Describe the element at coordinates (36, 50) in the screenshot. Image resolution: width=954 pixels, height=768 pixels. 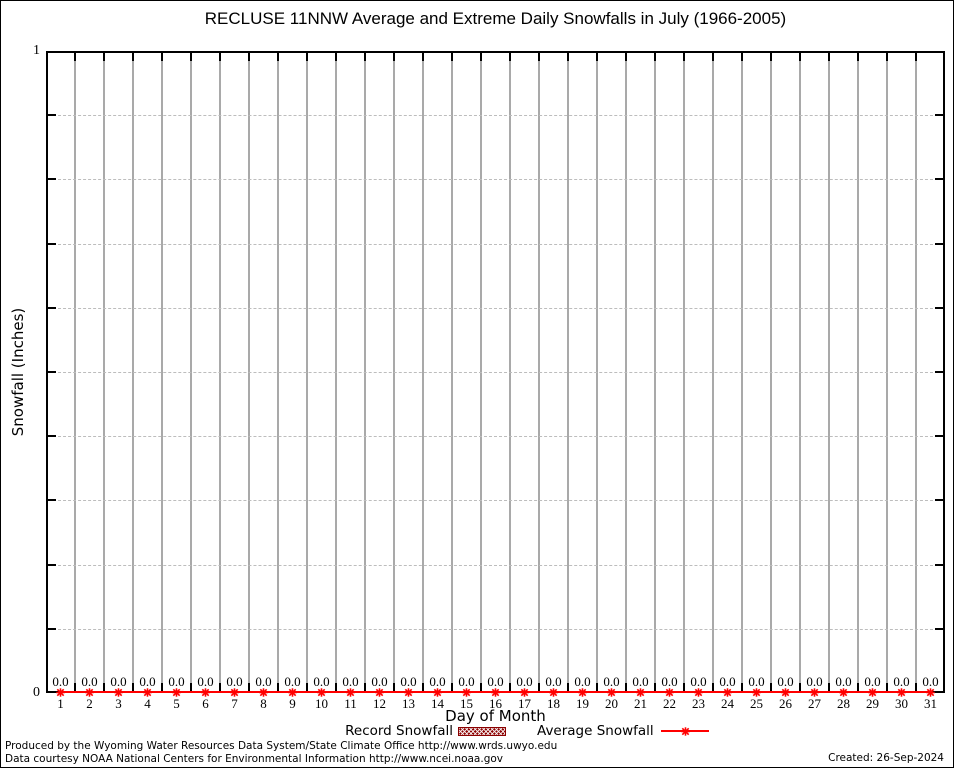
I see `y-tick-label: 1` at that location.